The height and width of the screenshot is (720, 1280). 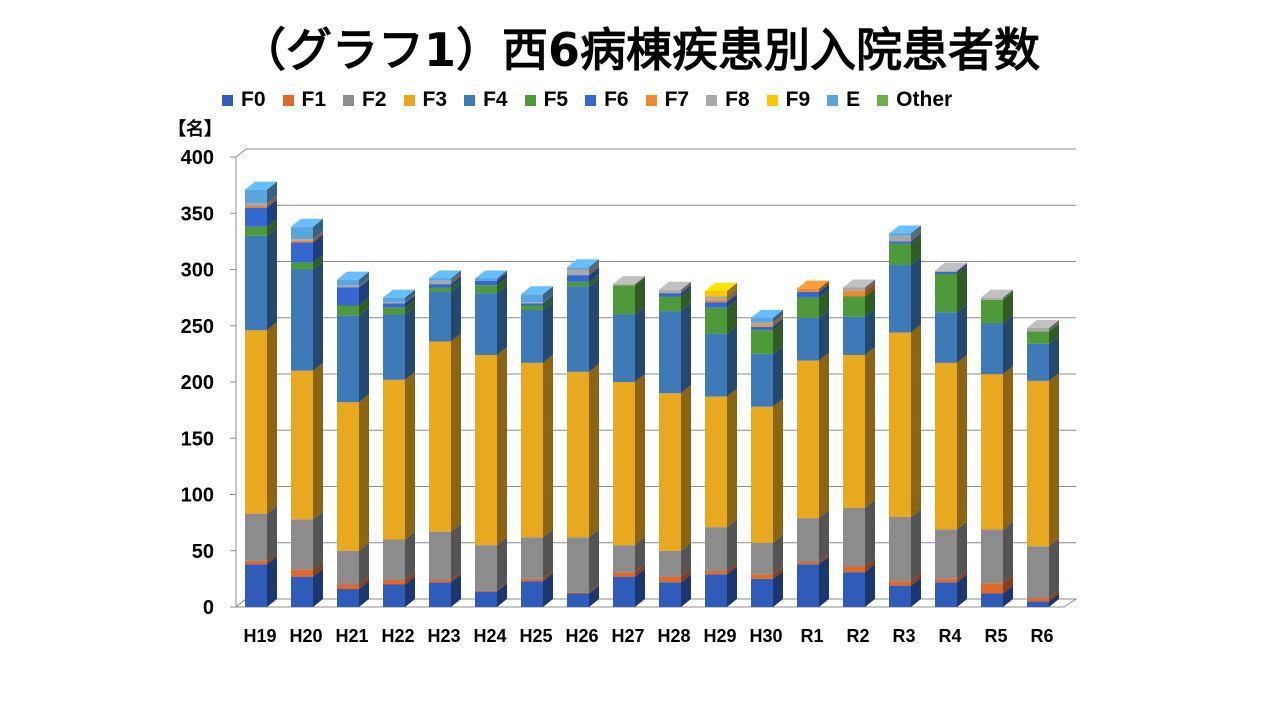 I want to click on bar-segment-f3, so click(x=670, y=472).